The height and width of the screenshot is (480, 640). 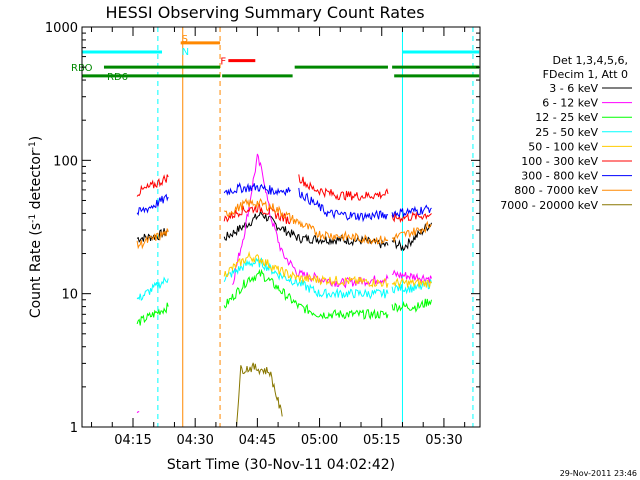 I want to click on y-tick-label: 100, so click(x=65, y=161).